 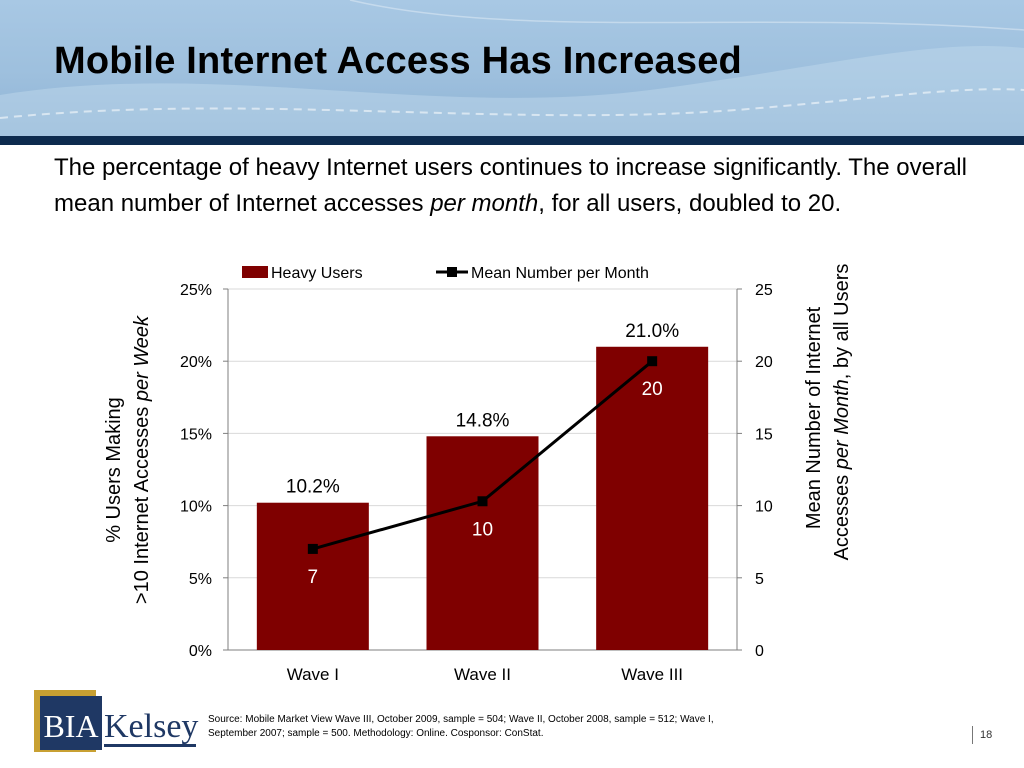 I want to click on right-tick-label-0: 0, so click(x=759, y=651).